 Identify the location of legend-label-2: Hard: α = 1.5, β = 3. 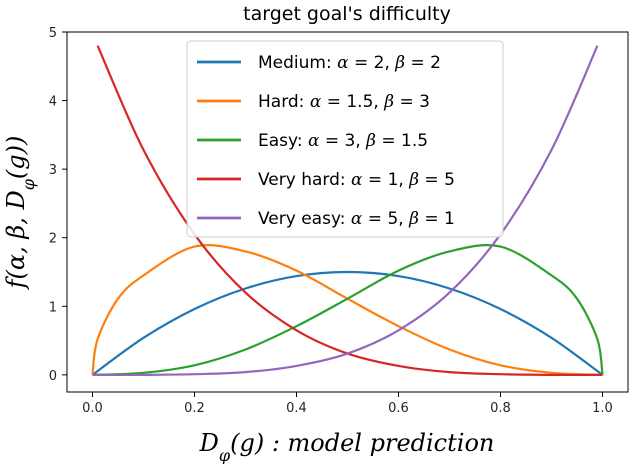
(344, 102).